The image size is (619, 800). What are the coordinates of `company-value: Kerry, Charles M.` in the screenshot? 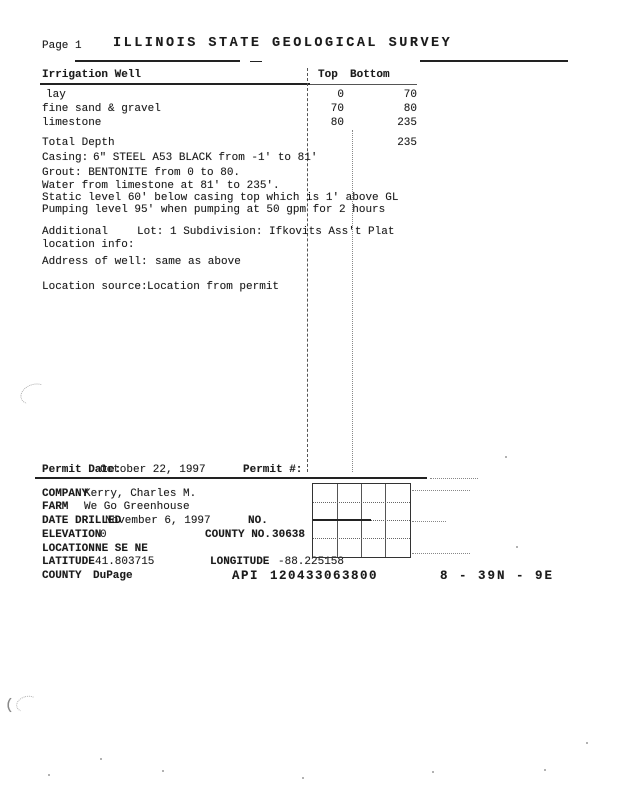 It's located at (140, 494).